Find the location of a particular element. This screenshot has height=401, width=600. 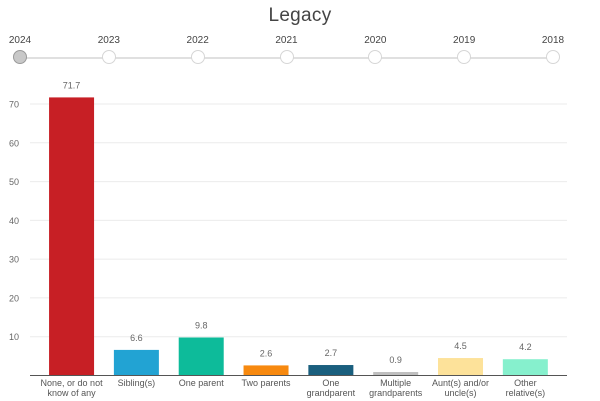

y-tick-label: 10 is located at coordinates (14, 337).